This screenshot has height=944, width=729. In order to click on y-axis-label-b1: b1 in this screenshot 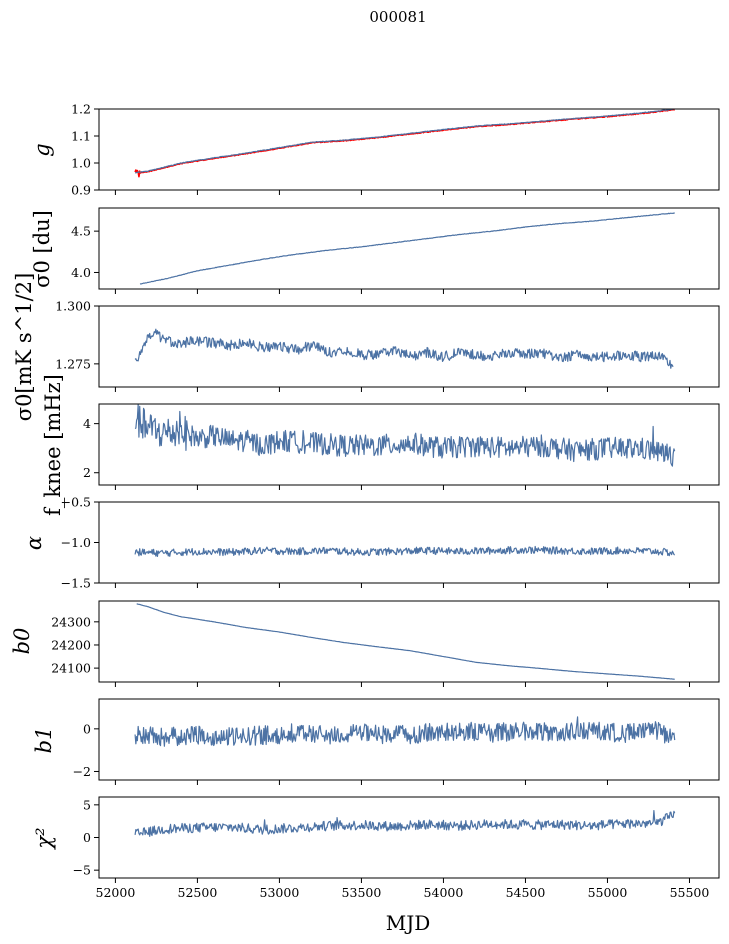, I will do `click(44, 740)`.